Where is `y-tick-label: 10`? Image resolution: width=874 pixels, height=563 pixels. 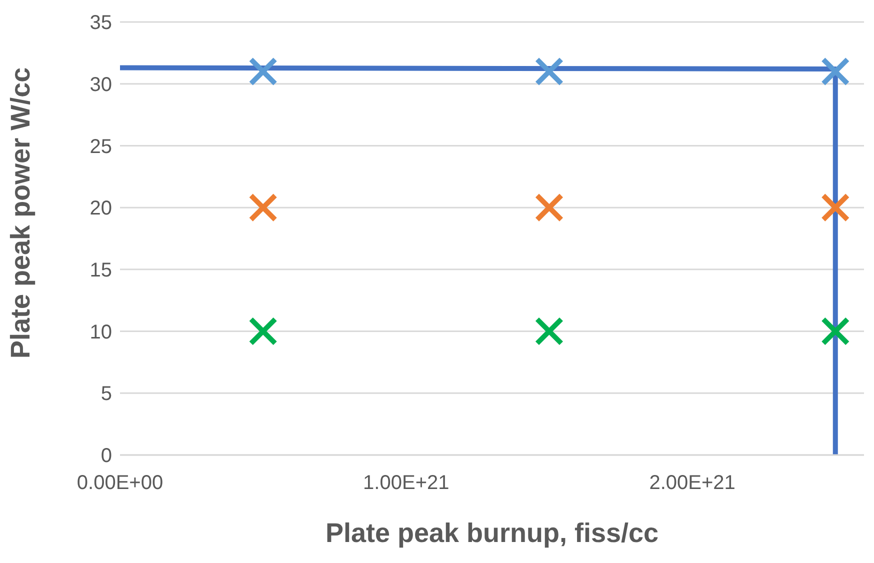 y-tick-label: 10 is located at coordinates (101, 332).